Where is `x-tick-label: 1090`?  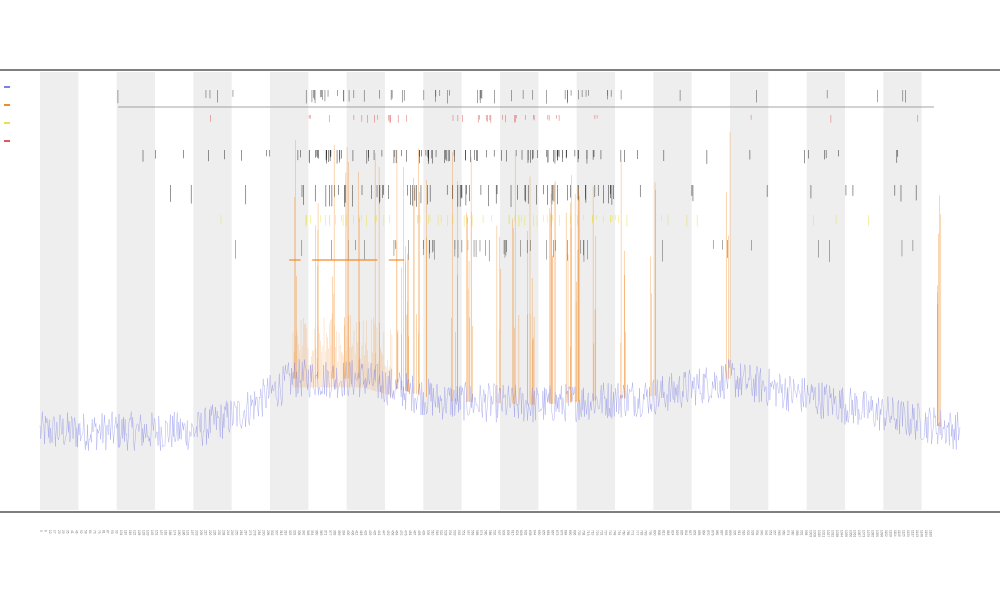
x-tick-label: 1090 is located at coordinates (877, 533).